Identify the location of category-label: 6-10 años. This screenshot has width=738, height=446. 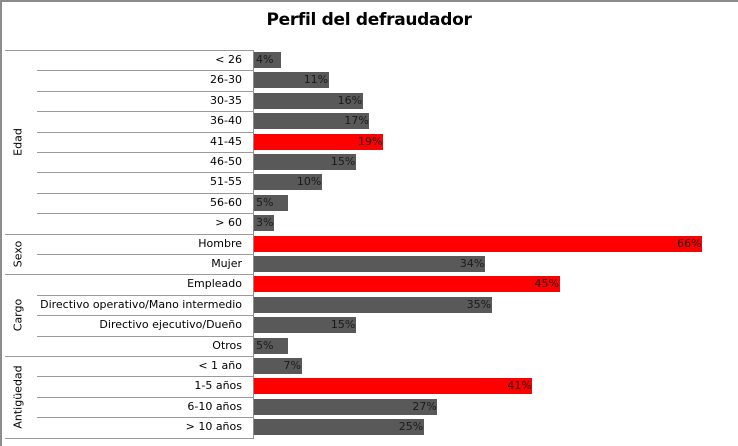
(214, 406).